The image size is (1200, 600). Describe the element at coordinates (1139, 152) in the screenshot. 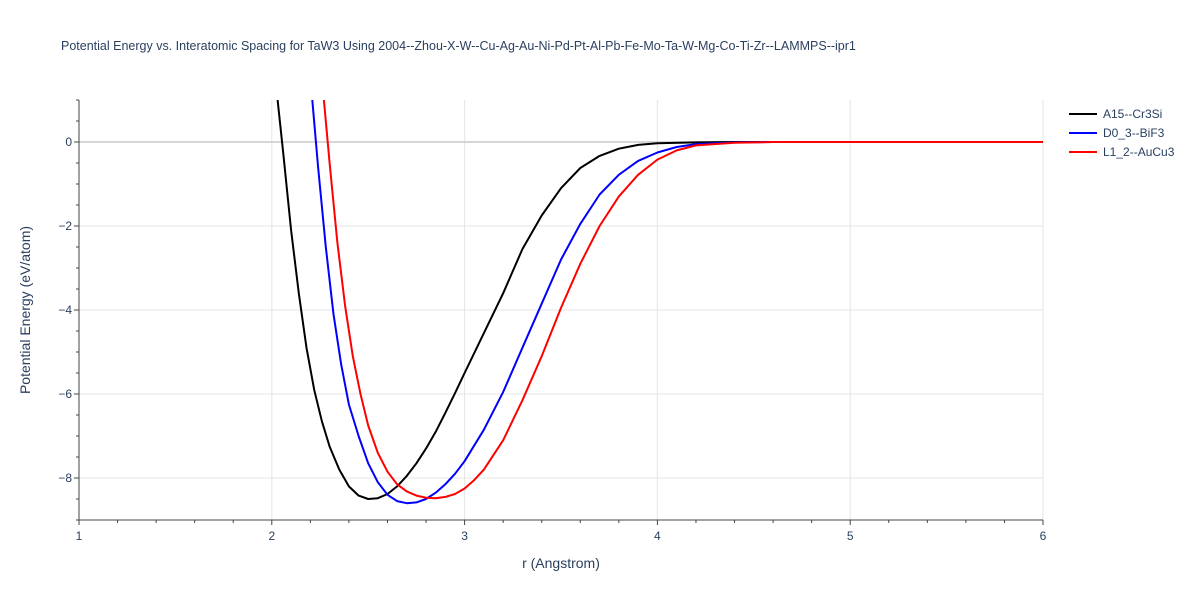

I see `legend-entry-label: L1_2--AuCu3` at that location.